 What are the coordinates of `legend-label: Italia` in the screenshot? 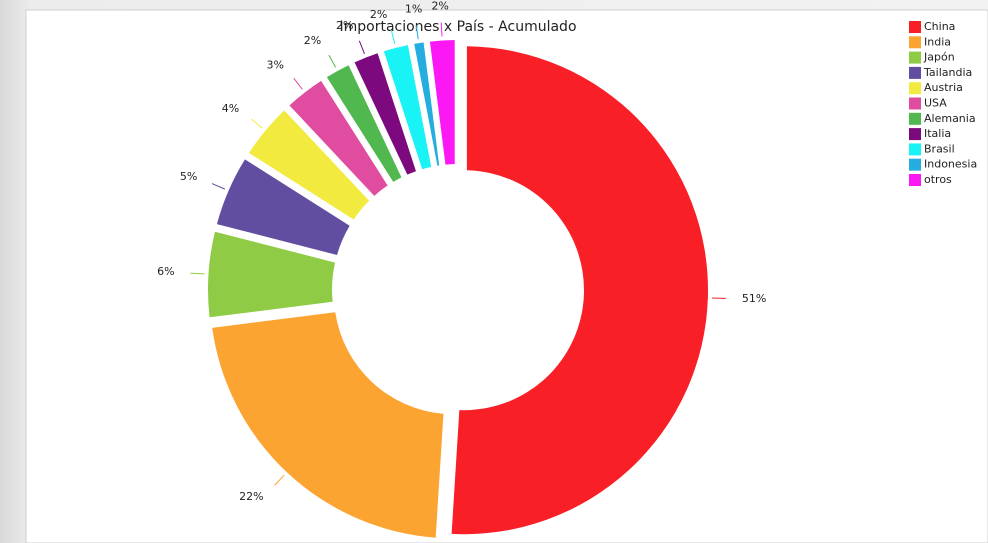 It's located at (937, 133).